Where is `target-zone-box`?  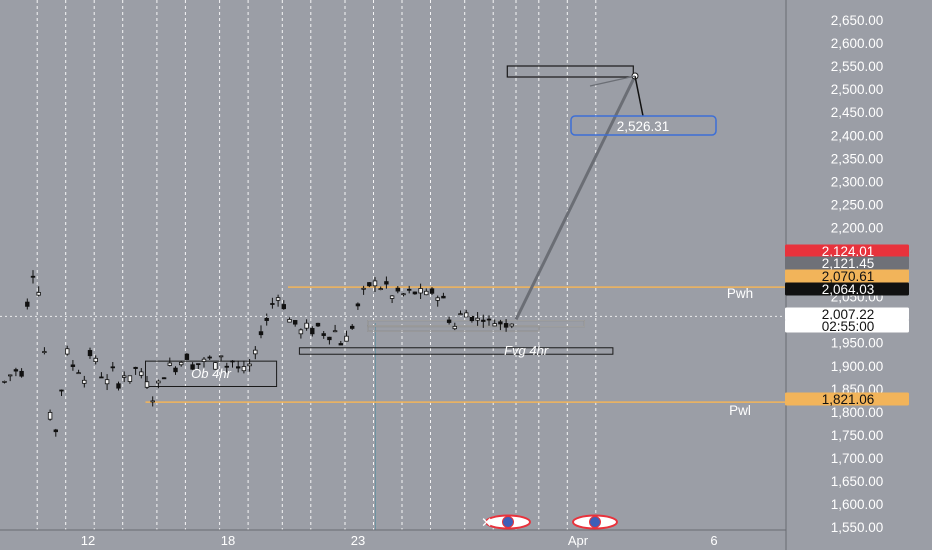
target-zone-box is located at coordinates (570, 71).